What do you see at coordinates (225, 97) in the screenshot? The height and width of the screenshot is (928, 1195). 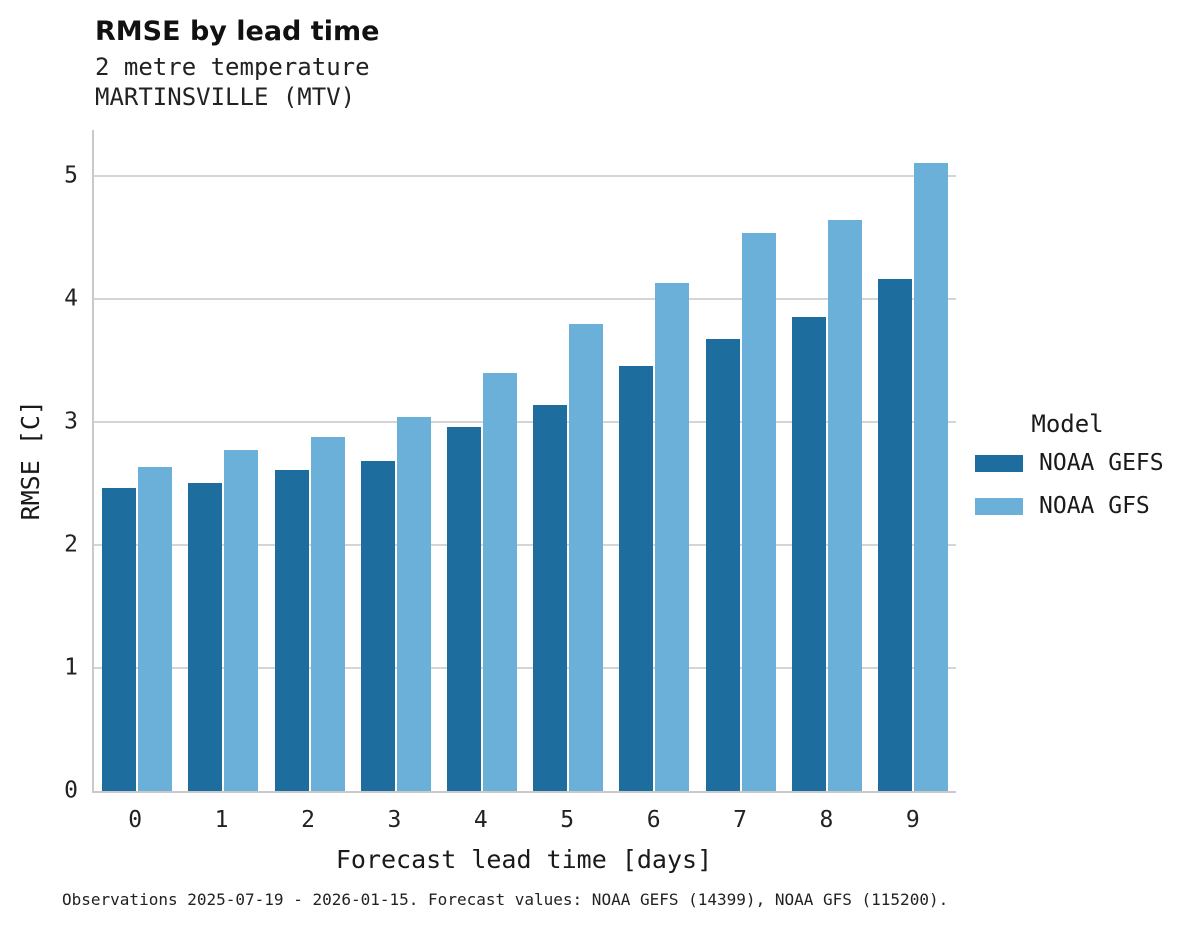 I see `chart-subtitle-station: MARTINSVILLE (MTV)` at bounding box center [225, 97].